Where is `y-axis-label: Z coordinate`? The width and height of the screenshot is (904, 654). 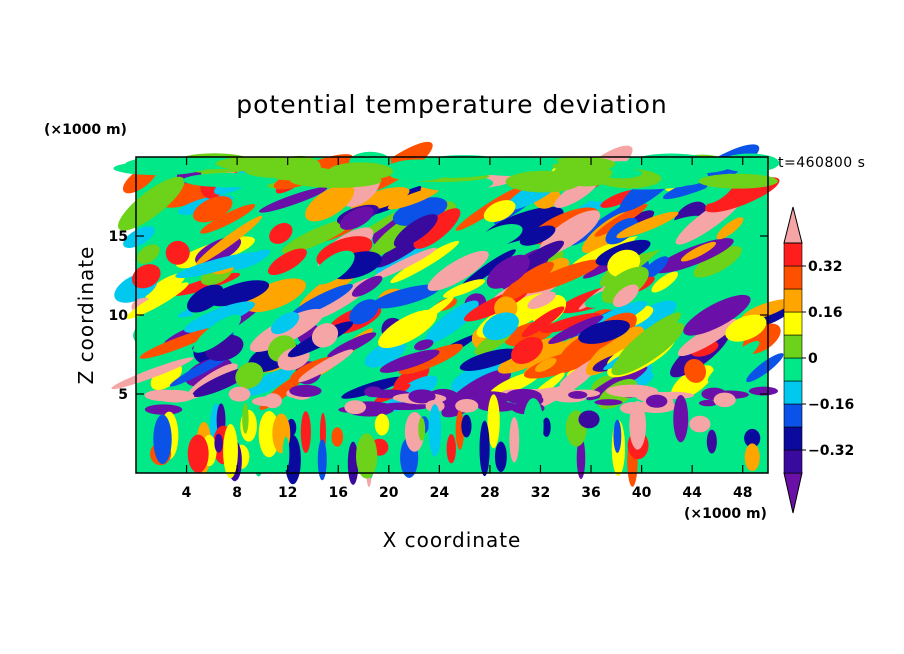 y-axis-label: Z coordinate is located at coordinates (86, 315).